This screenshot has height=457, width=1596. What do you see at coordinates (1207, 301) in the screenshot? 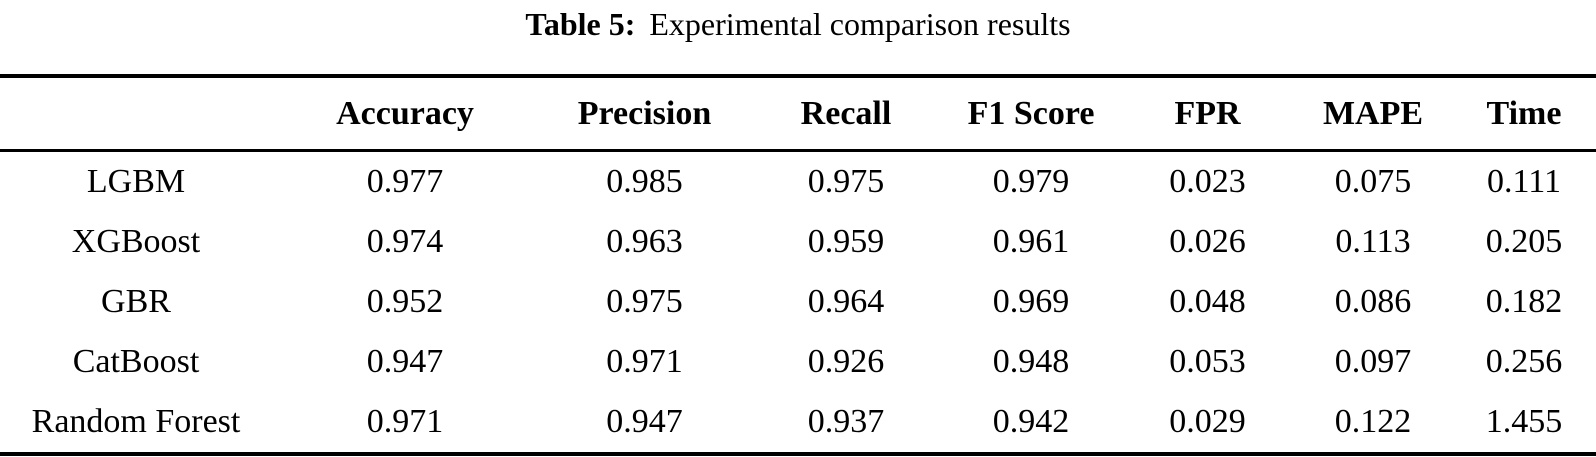
I see `value-cell: 0.048` at bounding box center [1207, 301].